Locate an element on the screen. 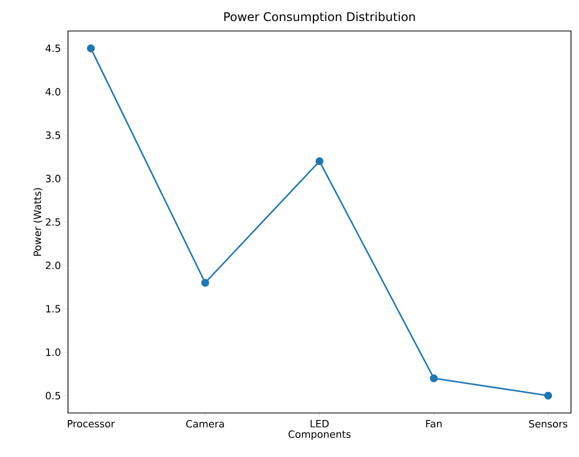 The height and width of the screenshot is (457, 579). y-tick-label: 2.5 is located at coordinates (53, 222).